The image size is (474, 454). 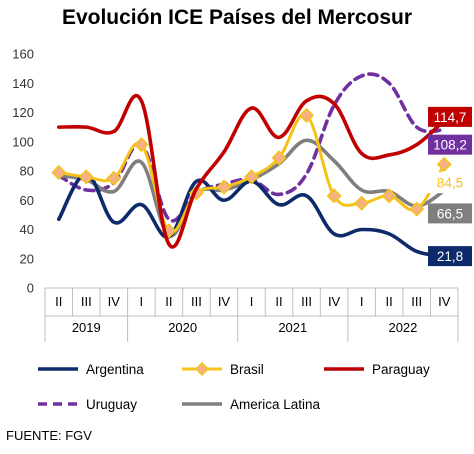 I want to click on end-label-box-america-latina, so click(x=450, y=213).